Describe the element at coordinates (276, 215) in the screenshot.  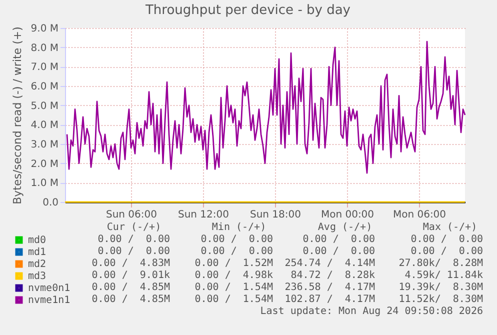
I see `x-tick-label: Sun 18:00` at that location.